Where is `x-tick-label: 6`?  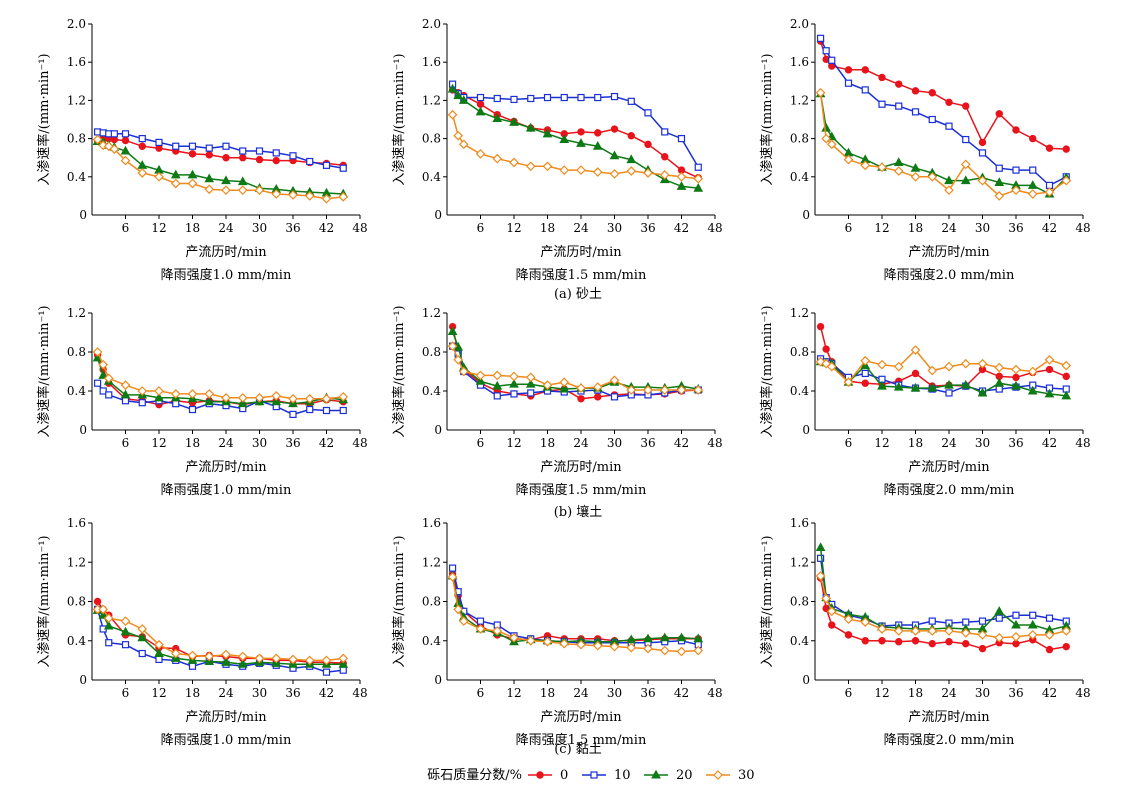
x-tick-label: 6 is located at coordinates (126, 443).